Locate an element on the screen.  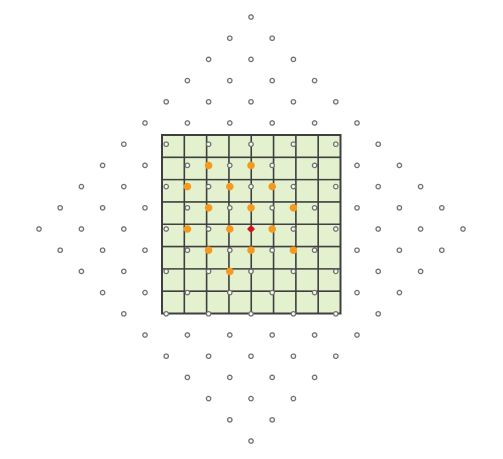
highlighted-points is located at coordinates (240, 218).